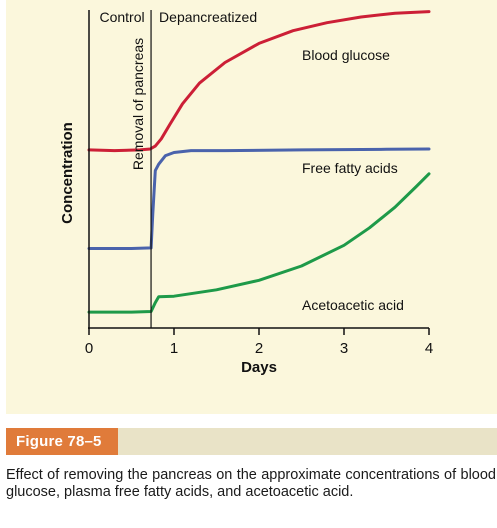 Image resolution: width=497 pixels, height=528 pixels. Describe the element at coordinates (251, 441) in the screenshot. I see `figure-label-bar: Figure 78–5` at that location.